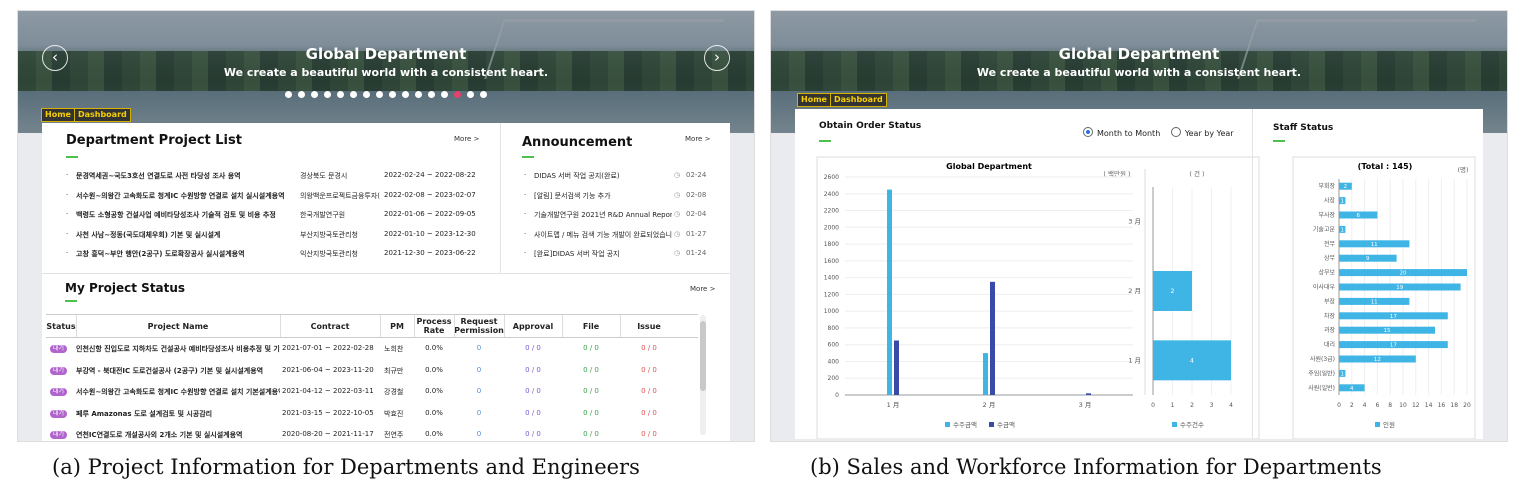  What do you see at coordinates (577, 176) in the screenshot?
I see `announcement-text: DIDAS 서버 작업 공지(완료)` at bounding box center [577, 176].